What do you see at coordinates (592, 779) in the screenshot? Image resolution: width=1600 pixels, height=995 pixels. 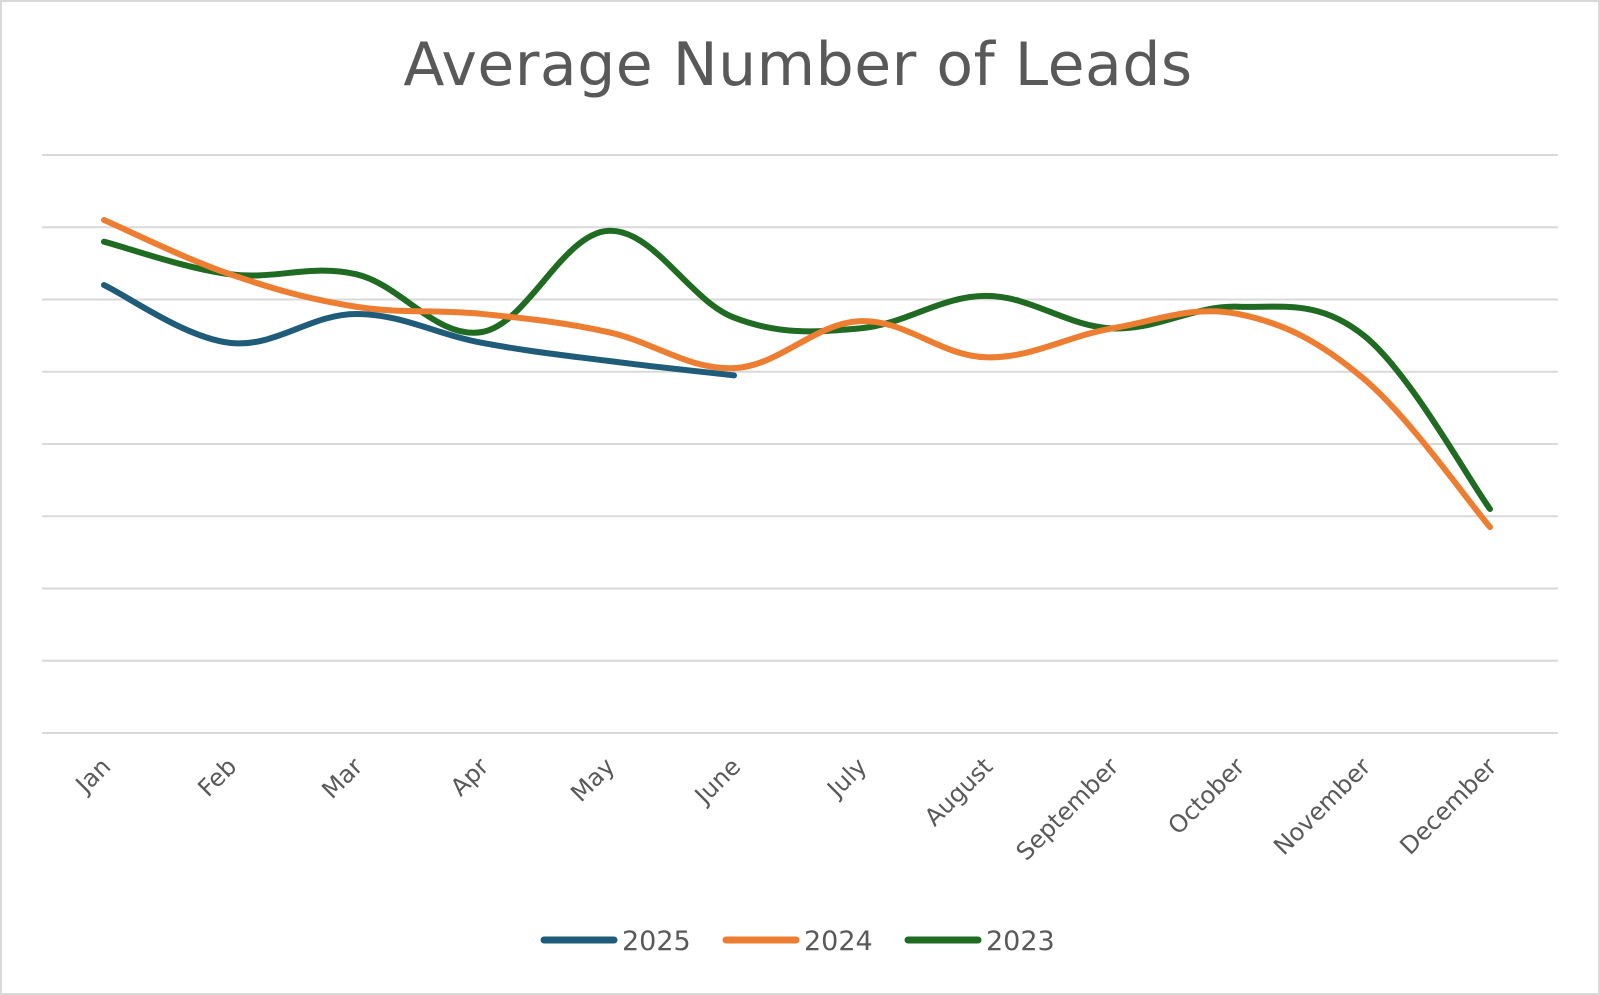 I see `x-tick-label: May` at bounding box center [592, 779].